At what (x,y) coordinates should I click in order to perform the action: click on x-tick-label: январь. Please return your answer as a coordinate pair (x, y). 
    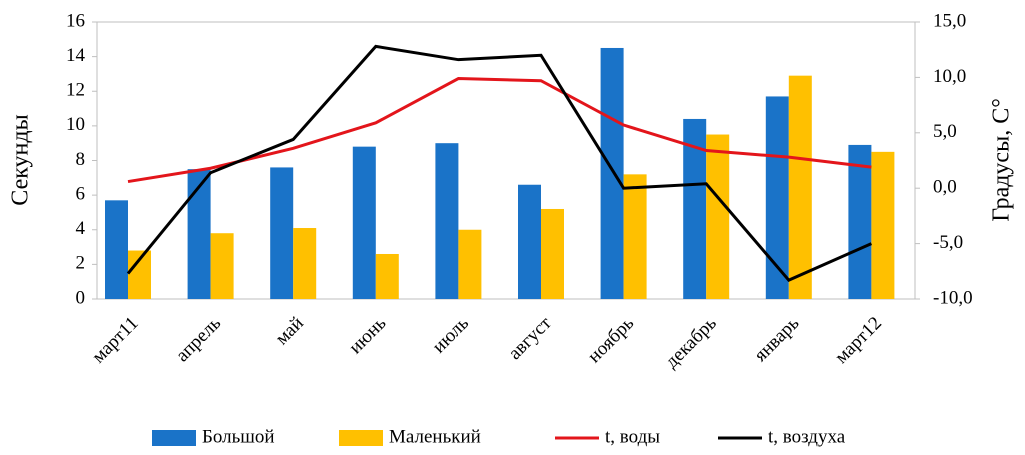
    Looking at the image, I should click on (776, 339).